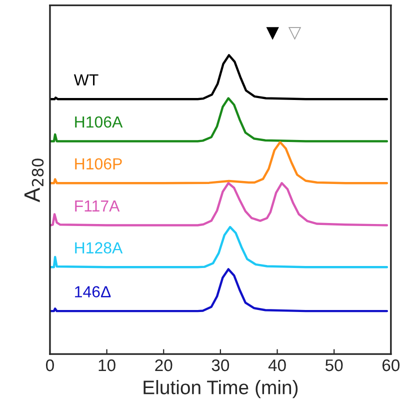 The height and width of the screenshot is (407, 403). Describe the element at coordinates (99, 248) in the screenshot. I see `series-label: H128A` at that location.